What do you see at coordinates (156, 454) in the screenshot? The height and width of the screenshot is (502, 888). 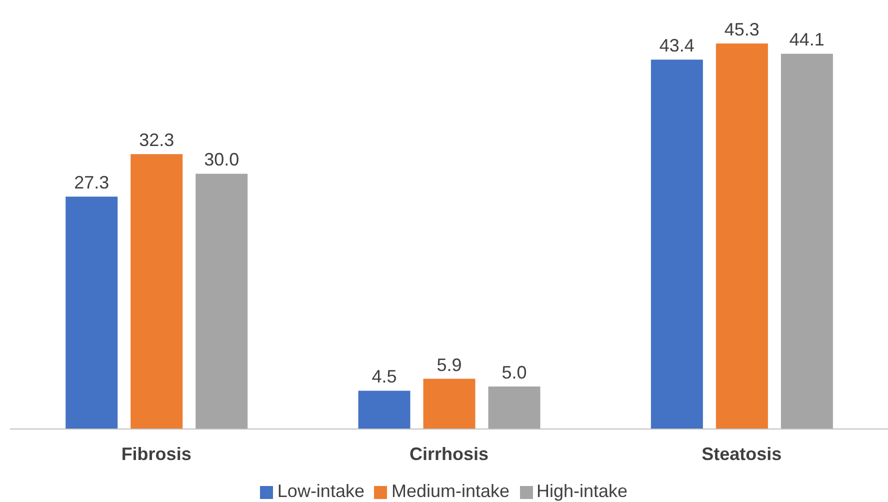 I see `x-tick-label: Fibrosis` at bounding box center [156, 454].